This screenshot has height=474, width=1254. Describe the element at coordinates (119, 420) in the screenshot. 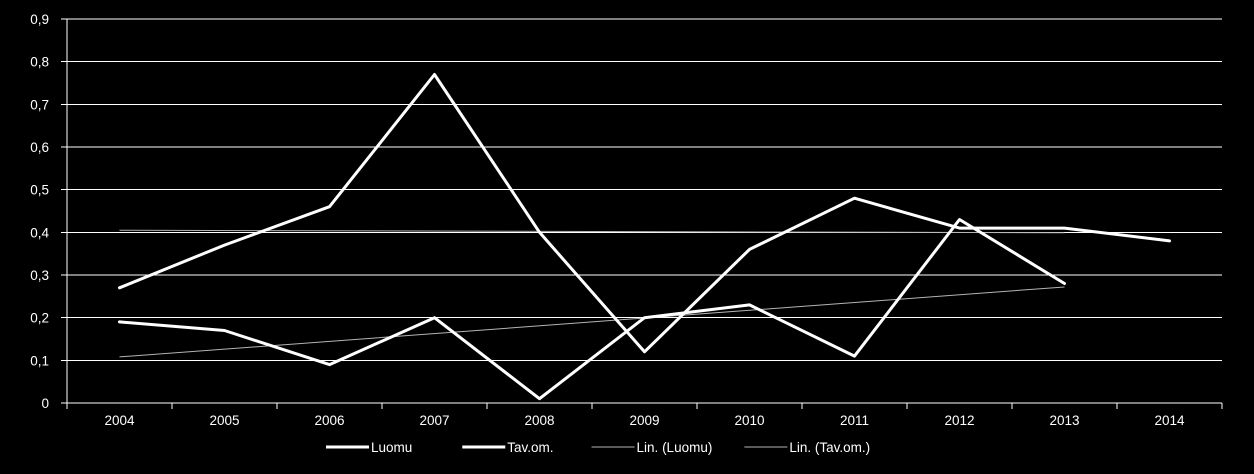

I see `x-tick-label: 2004` at that location.